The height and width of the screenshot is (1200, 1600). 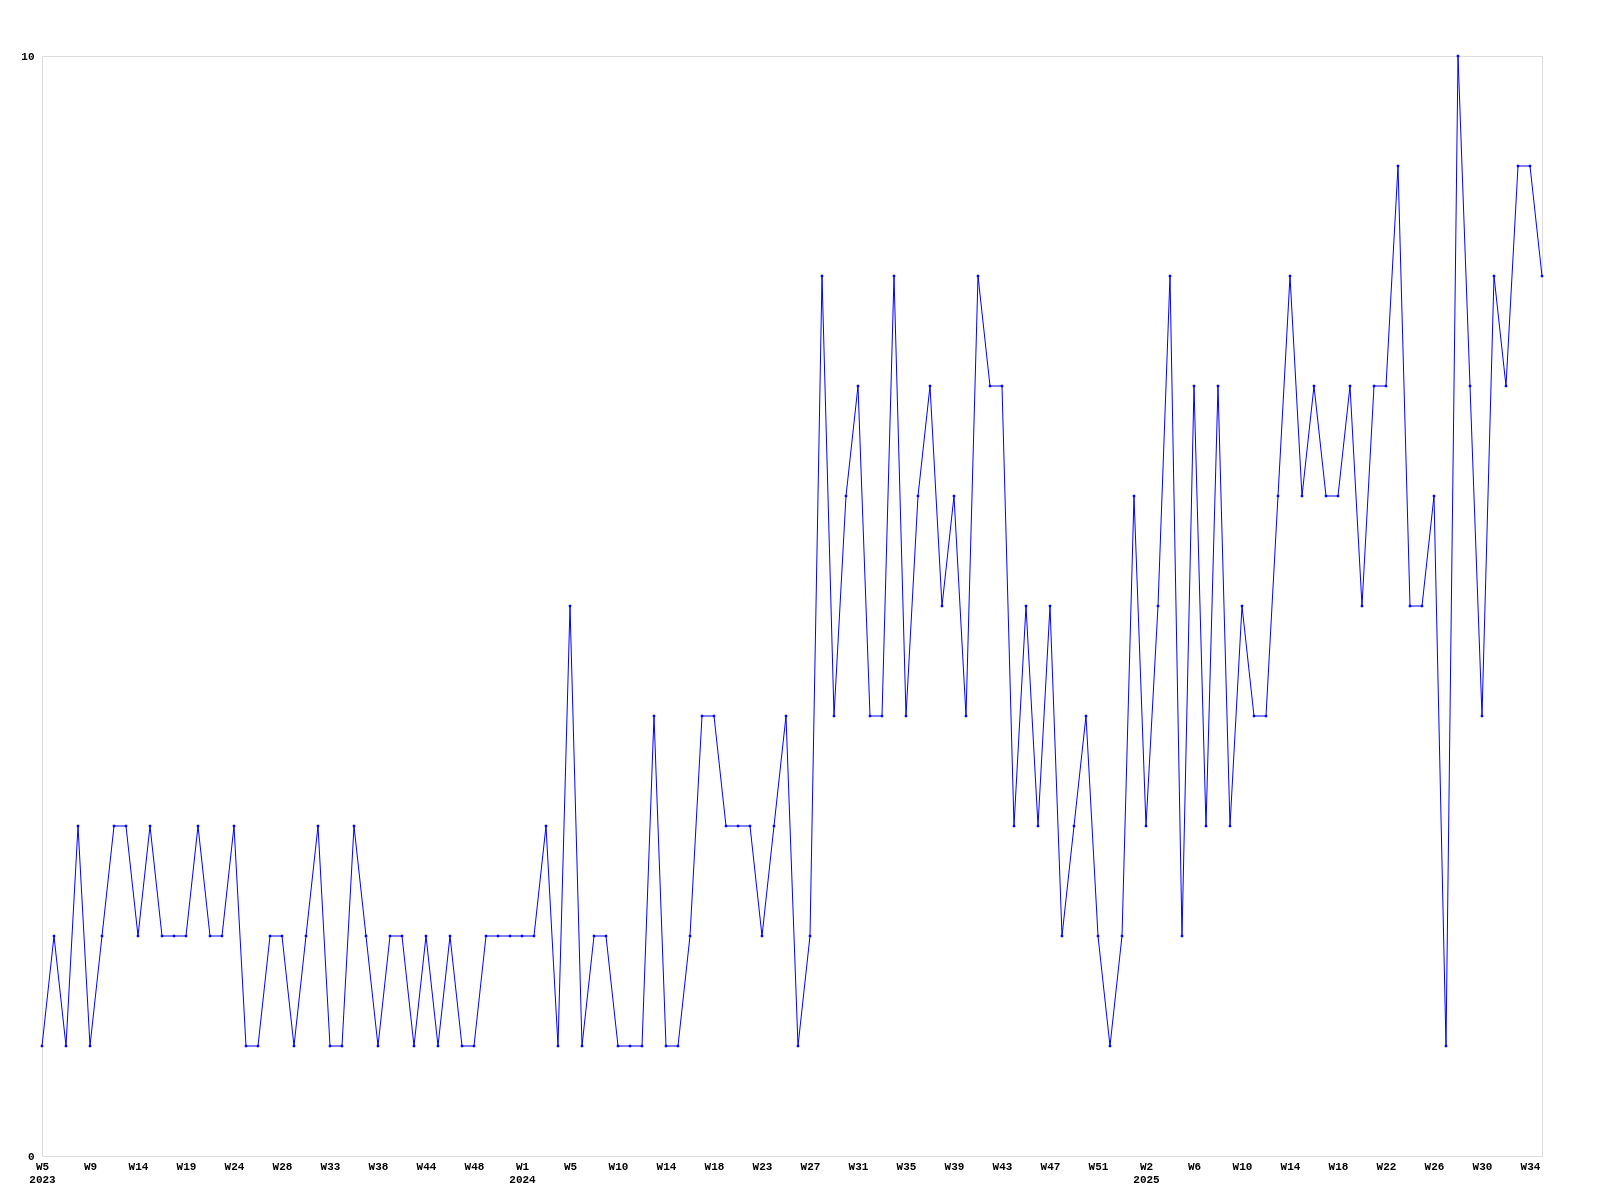 What do you see at coordinates (954, 1166) in the screenshot?
I see `x-tick-label: W39` at bounding box center [954, 1166].